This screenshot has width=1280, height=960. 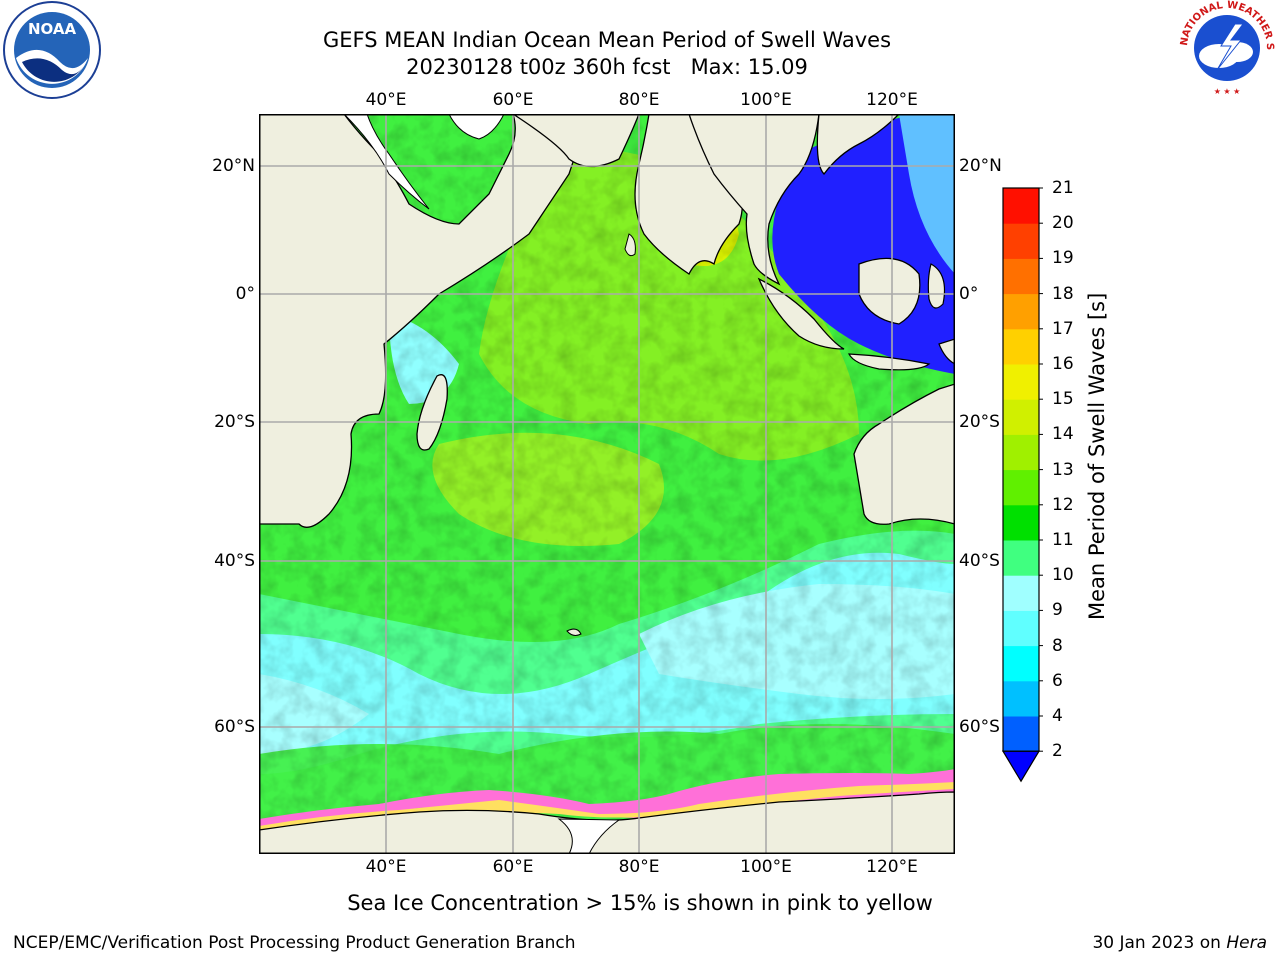 I want to click on lon-label-top: 60°E, so click(x=513, y=100).